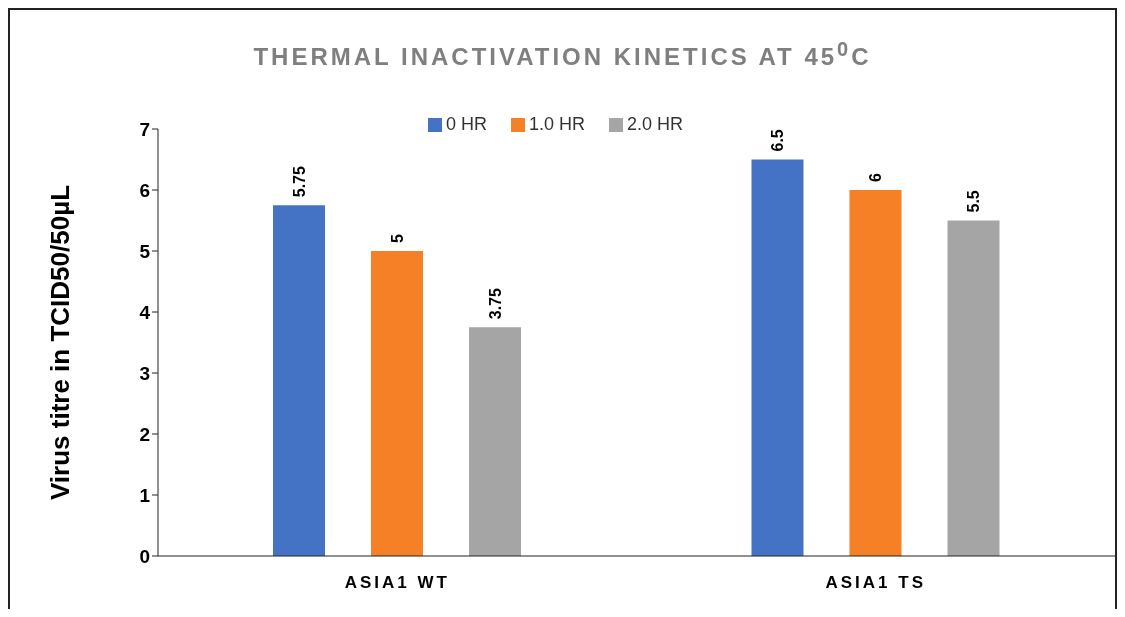 This screenshot has height=617, width=1125. What do you see at coordinates (397, 238) in the screenshot?
I see `data-label: 5` at bounding box center [397, 238].